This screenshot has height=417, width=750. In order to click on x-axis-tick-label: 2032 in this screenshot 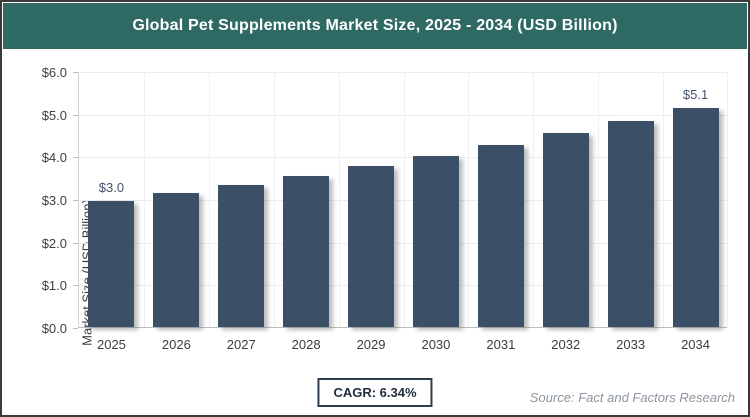, I will do `click(566, 344)`.